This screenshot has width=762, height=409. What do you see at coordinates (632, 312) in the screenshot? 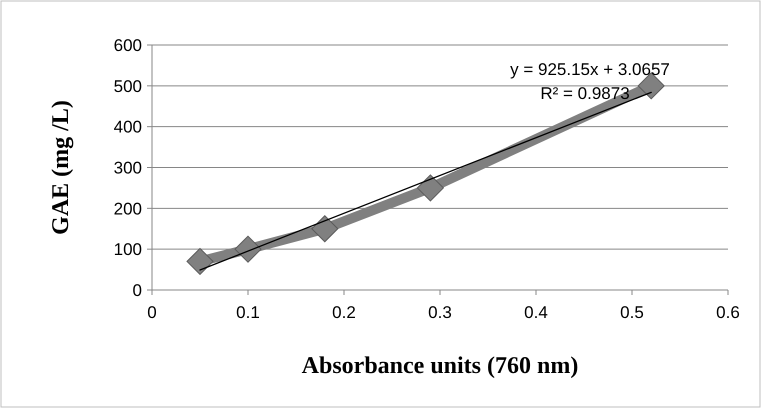
I see `x-tick-label: 0.5` at bounding box center [632, 312].